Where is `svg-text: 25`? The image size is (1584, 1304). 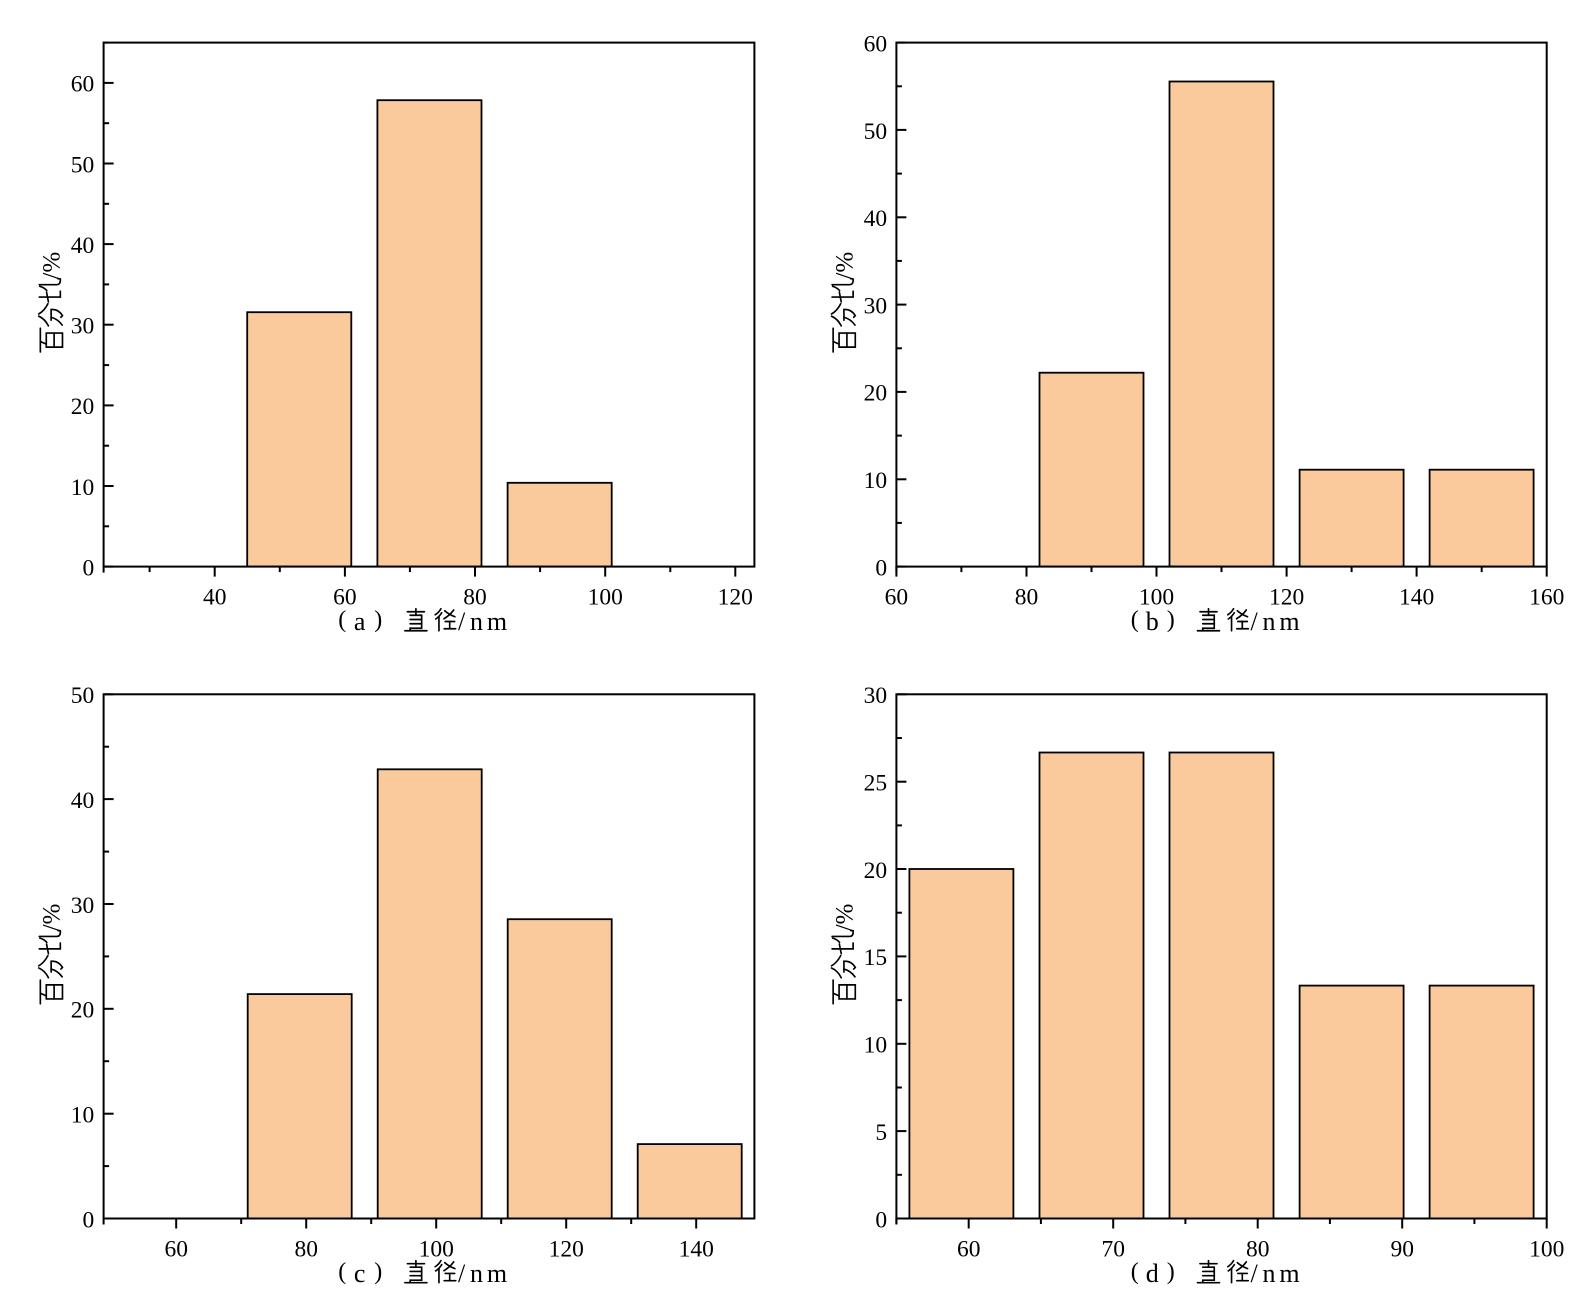 svg-text: 25 is located at coordinates (876, 784).